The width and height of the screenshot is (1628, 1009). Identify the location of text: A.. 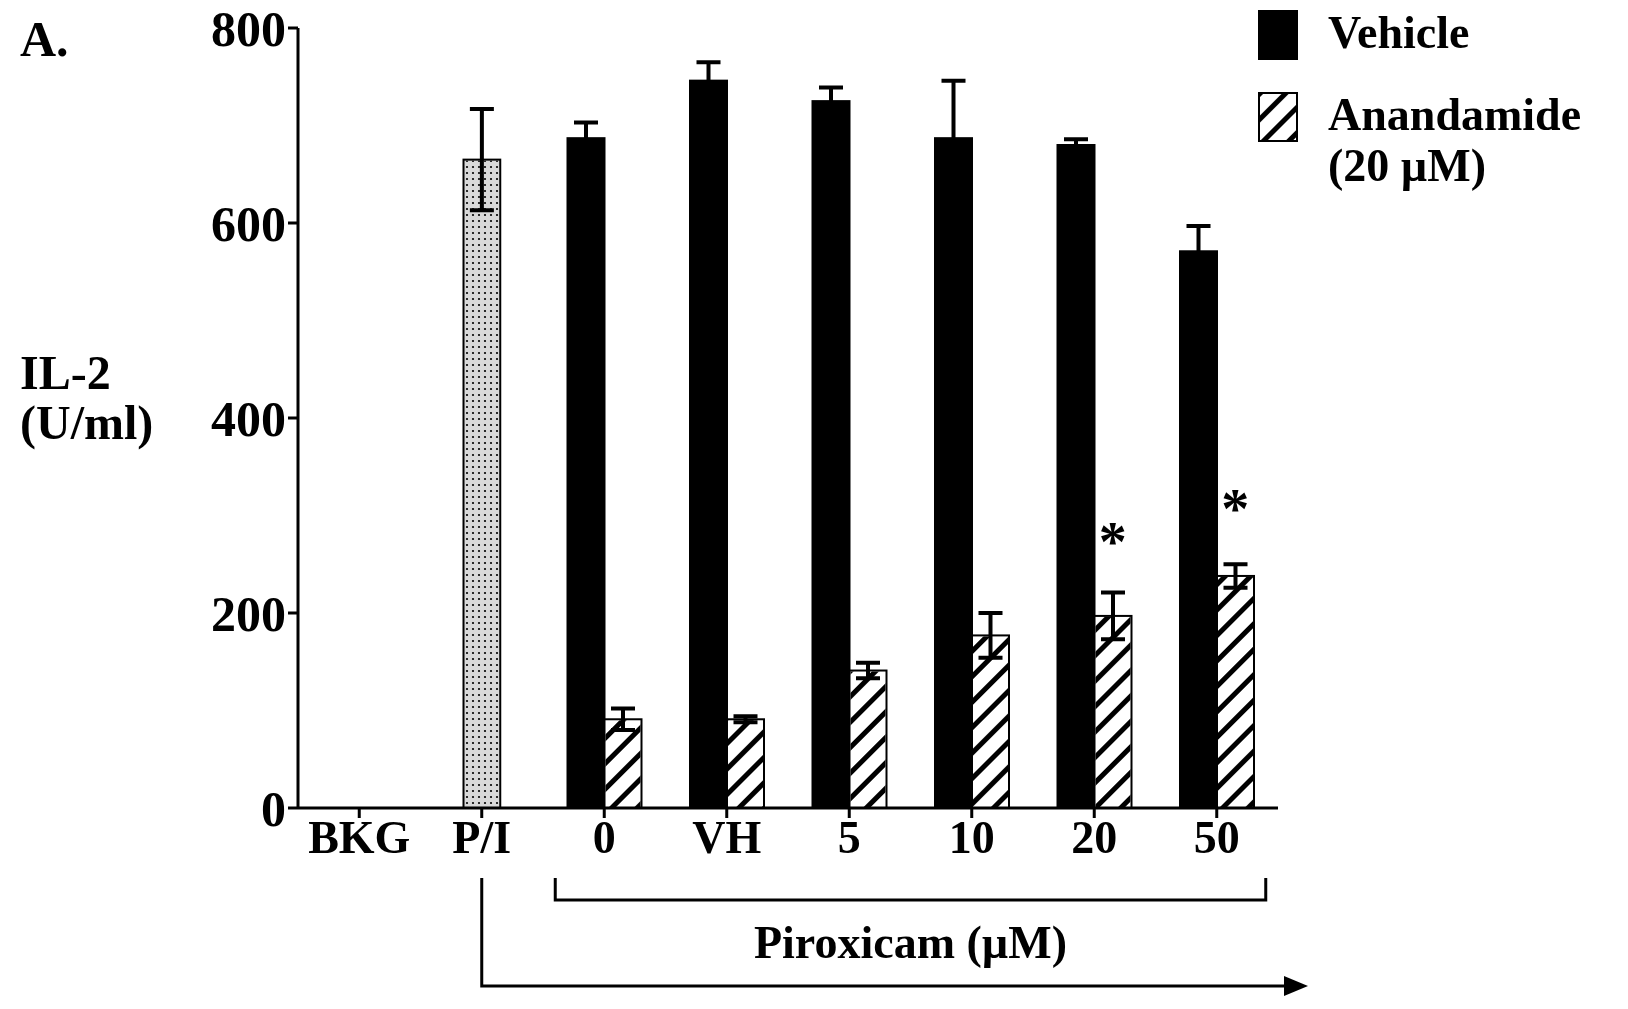
(44, 39).